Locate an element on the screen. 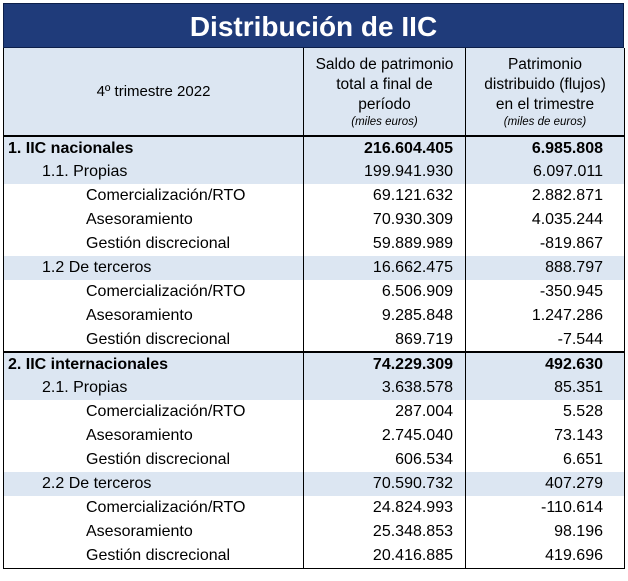 This screenshot has width=628, height=581. table-row: Asesoramiento 9.285.848 1.247.286 is located at coordinates (314, 316).